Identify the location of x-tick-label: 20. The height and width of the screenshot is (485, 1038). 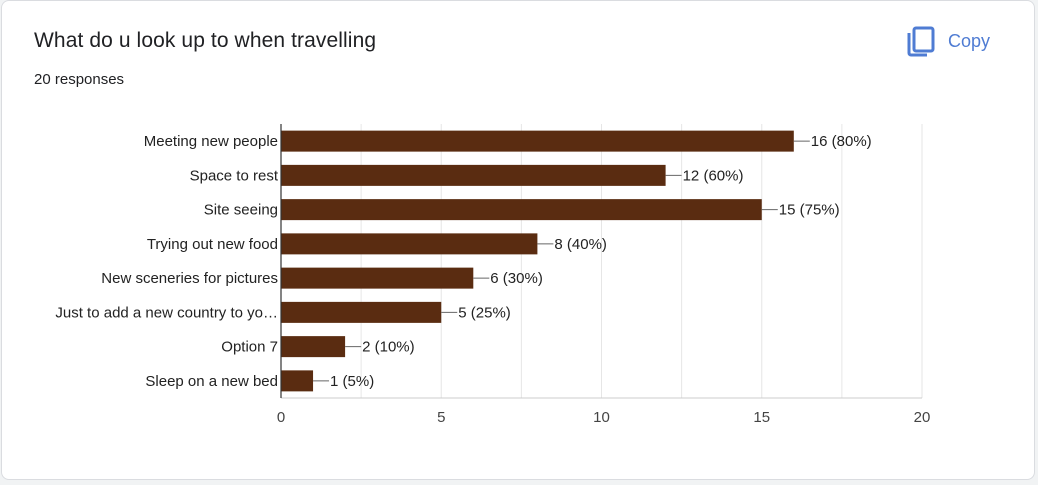
(922, 417).